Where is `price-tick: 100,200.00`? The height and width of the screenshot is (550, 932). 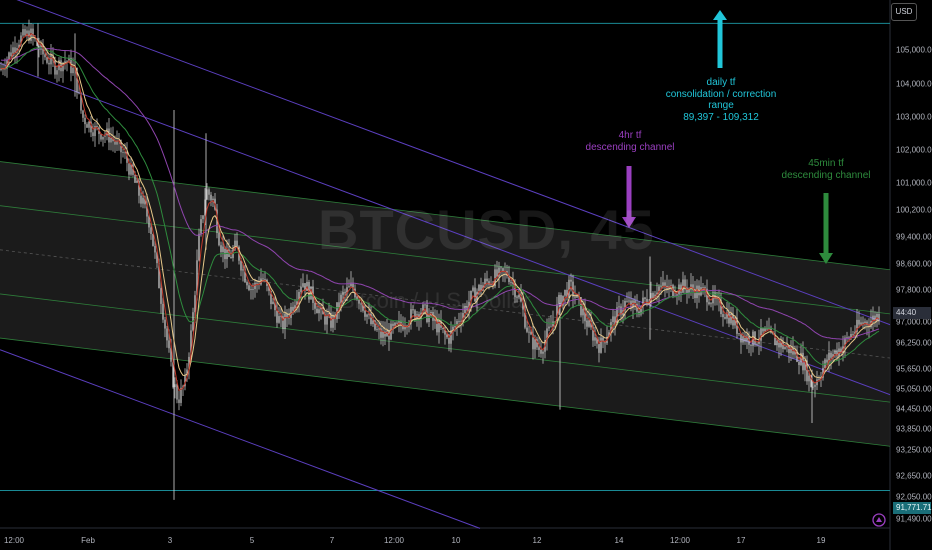 price-tick: 100,200.00 is located at coordinates (914, 210).